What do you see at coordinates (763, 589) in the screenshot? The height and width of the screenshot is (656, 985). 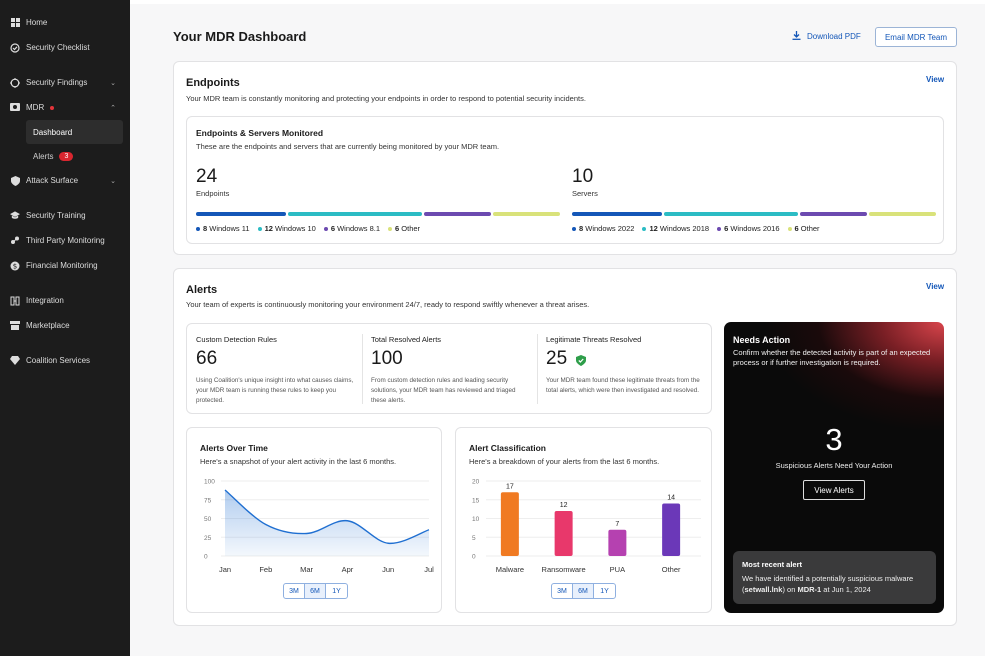 I see `recent-file-name: setwall.lnk` at bounding box center [763, 589].